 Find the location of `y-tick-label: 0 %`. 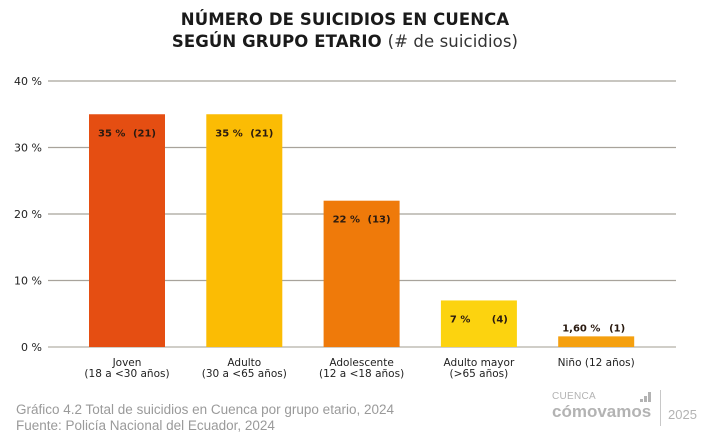

y-tick-label: 0 % is located at coordinates (31, 347).